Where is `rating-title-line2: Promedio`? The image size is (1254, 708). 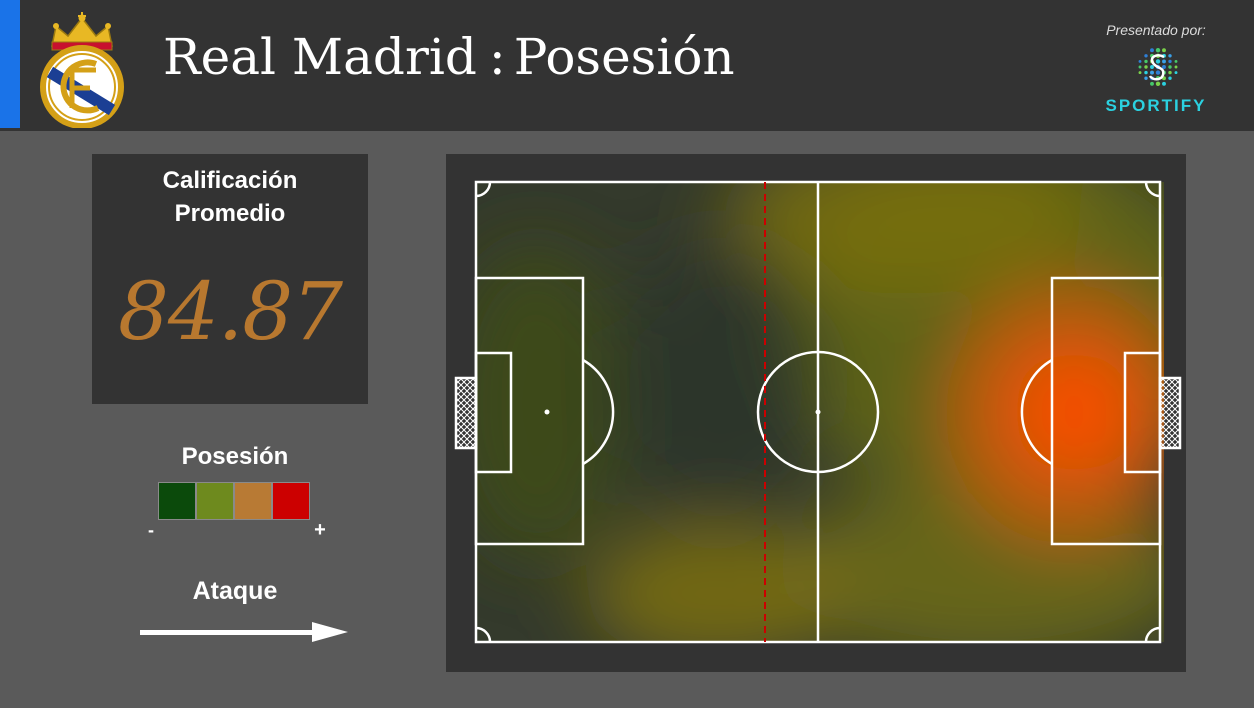
rating-title-line2: Promedio is located at coordinates (230, 213).